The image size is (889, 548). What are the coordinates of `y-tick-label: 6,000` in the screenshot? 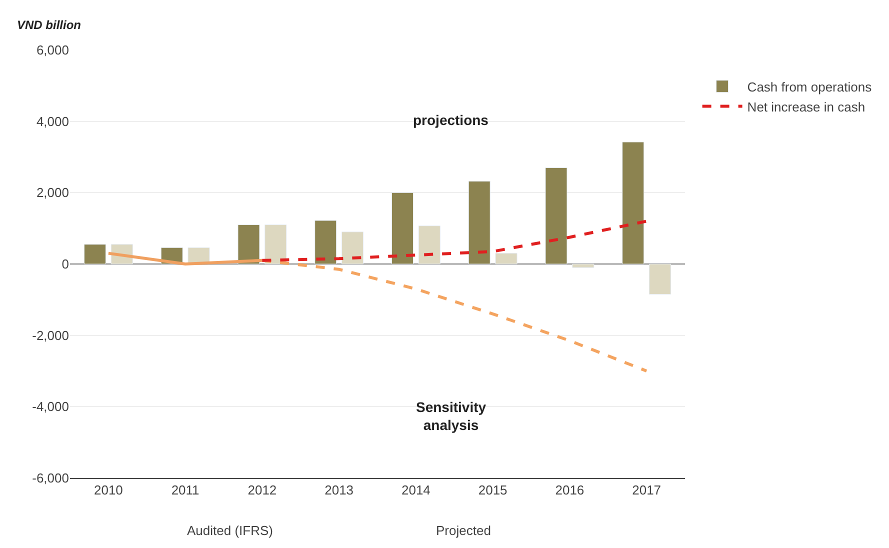 It's located at (52, 50).